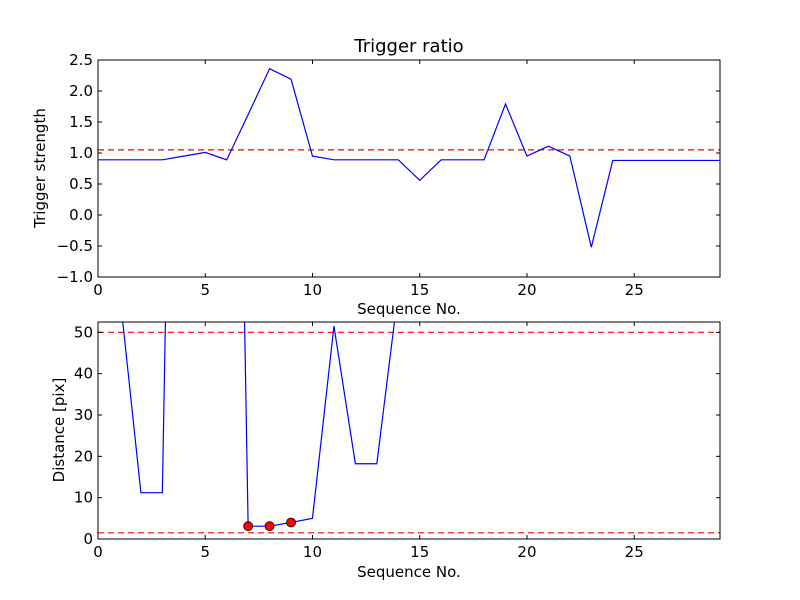 The width and height of the screenshot is (800, 600). Describe the element at coordinates (81, 91) in the screenshot. I see `y-tick-label: 2.0` at that location.